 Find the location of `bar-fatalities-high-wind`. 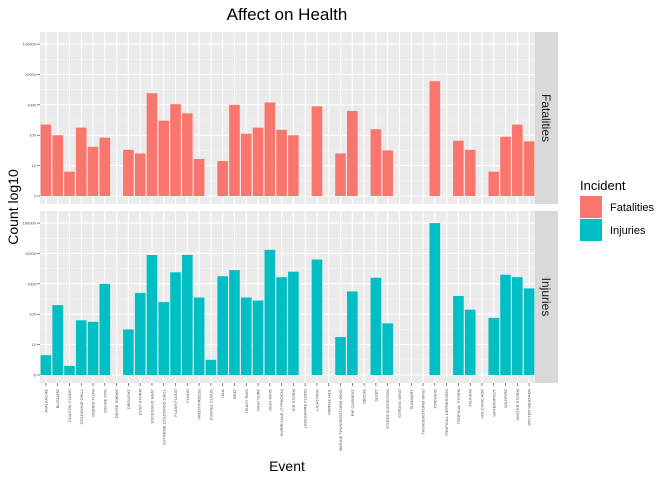

bar-fatalities-high-wind is located at coordinates (270, 149).